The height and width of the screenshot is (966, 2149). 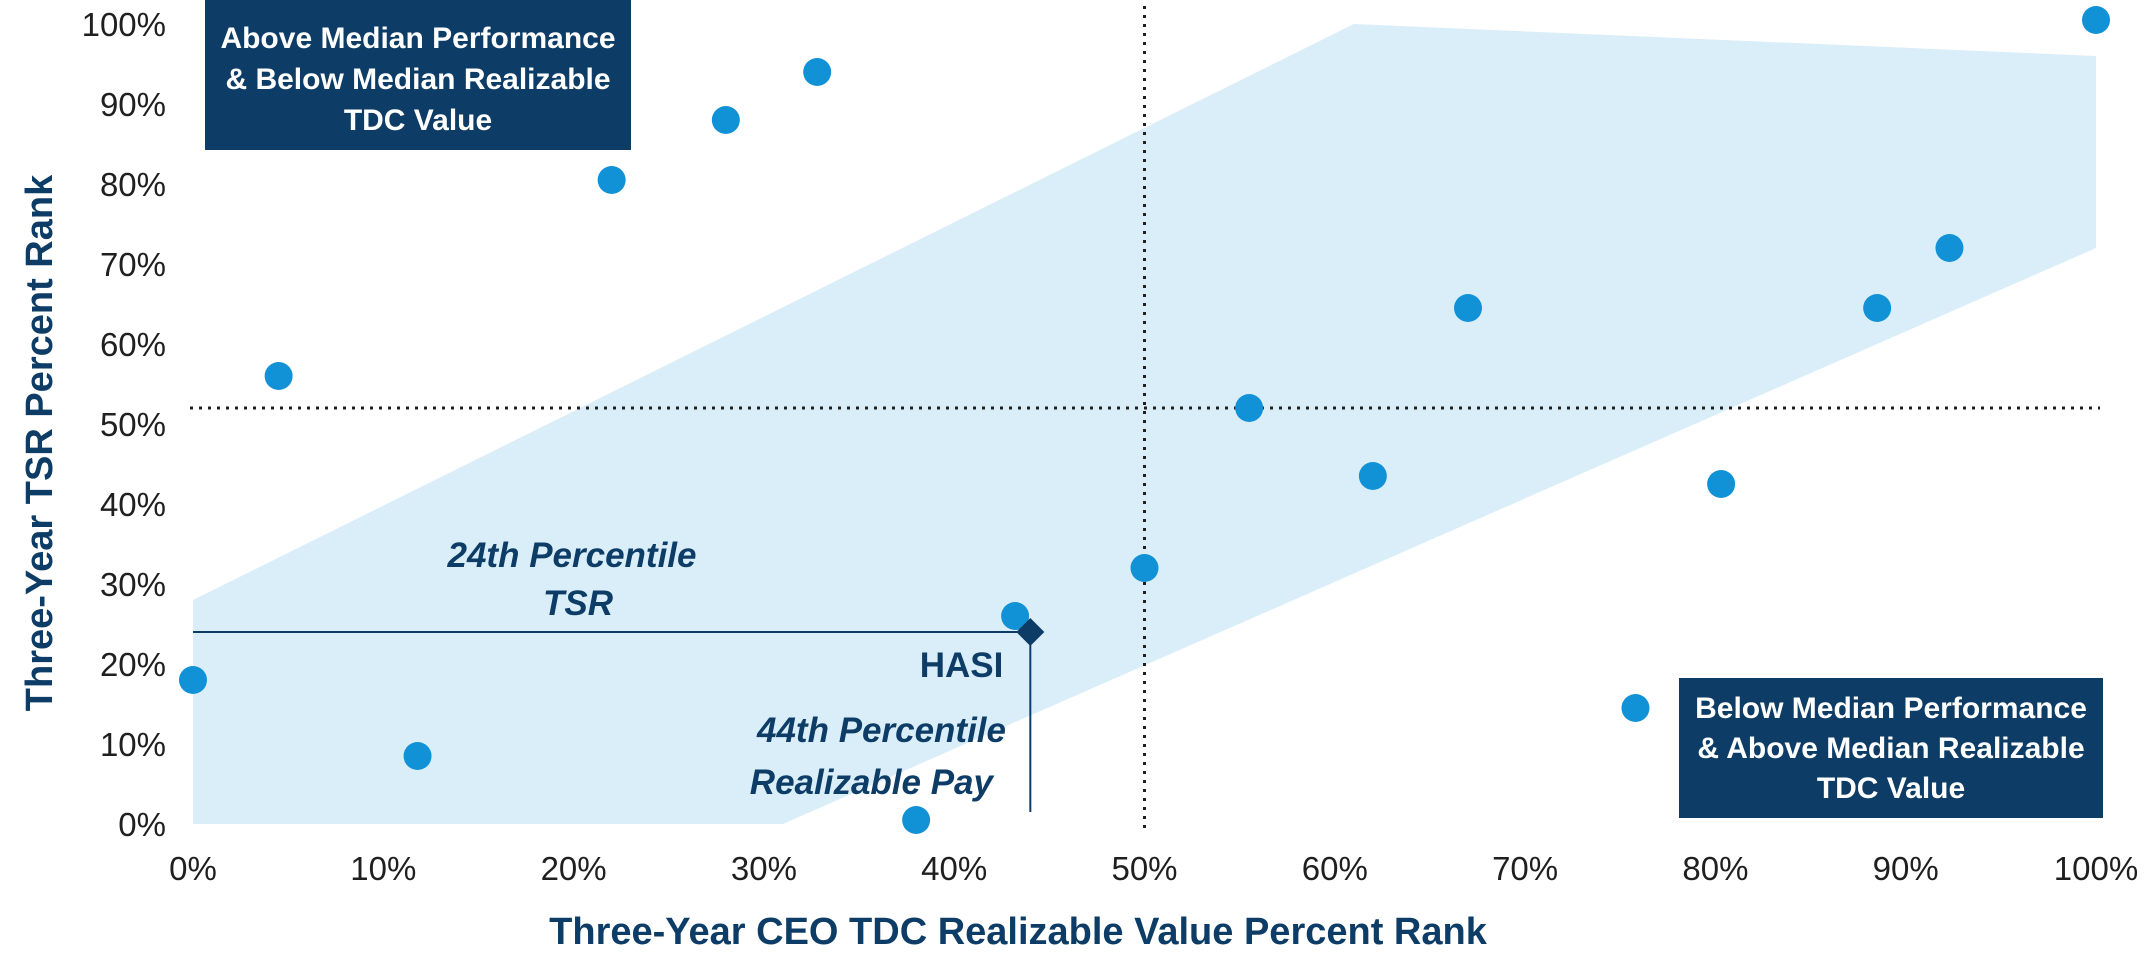 What do you see at coordinates (1525, 868) in the screenshot?
I see `x-tick-label: 70%` at bounding box center [1525, 868].